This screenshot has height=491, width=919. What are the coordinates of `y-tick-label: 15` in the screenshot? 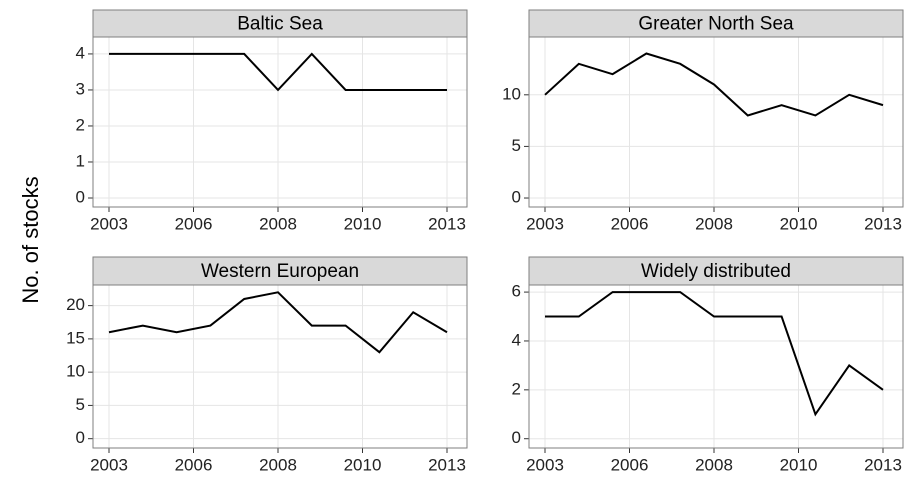 It's located at (75, 337).